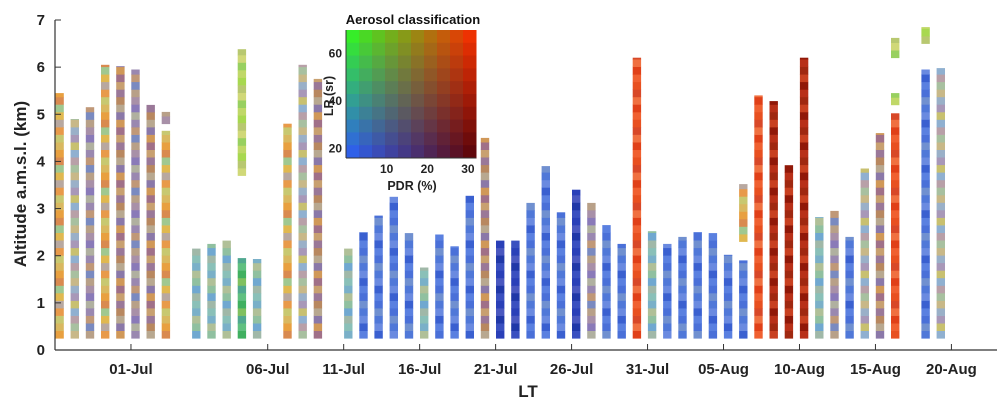  What do you see at coordinates (41, 67) in the screenshot?
I see `y-tick-label: 6` at bounding box center [41, 67].